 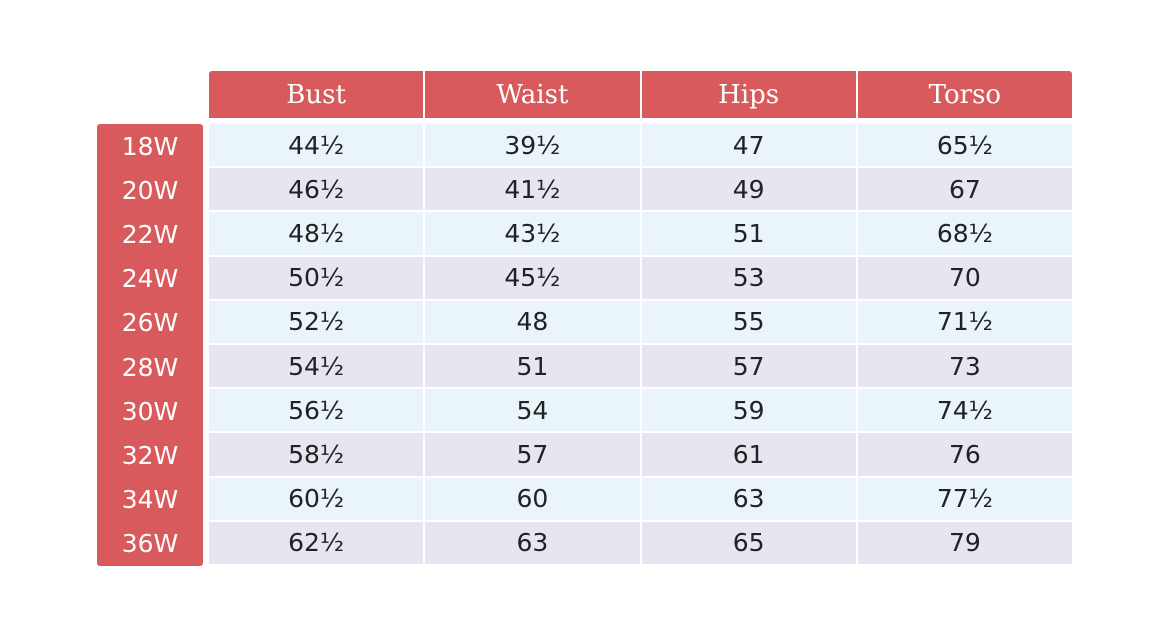 What do you see at coordinates (150, 146) in the screenshot?
I see `row-label: 18W` at bounding box center [150, 146].